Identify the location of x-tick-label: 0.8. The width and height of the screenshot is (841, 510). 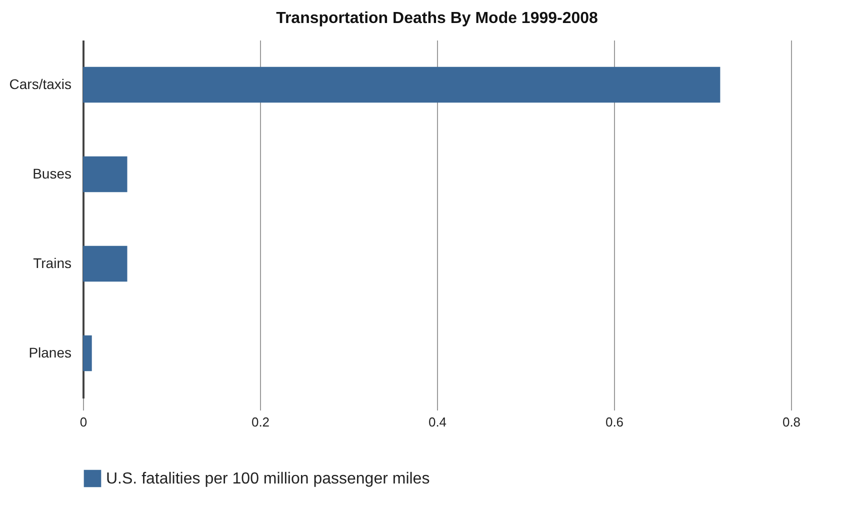
(791, 422).